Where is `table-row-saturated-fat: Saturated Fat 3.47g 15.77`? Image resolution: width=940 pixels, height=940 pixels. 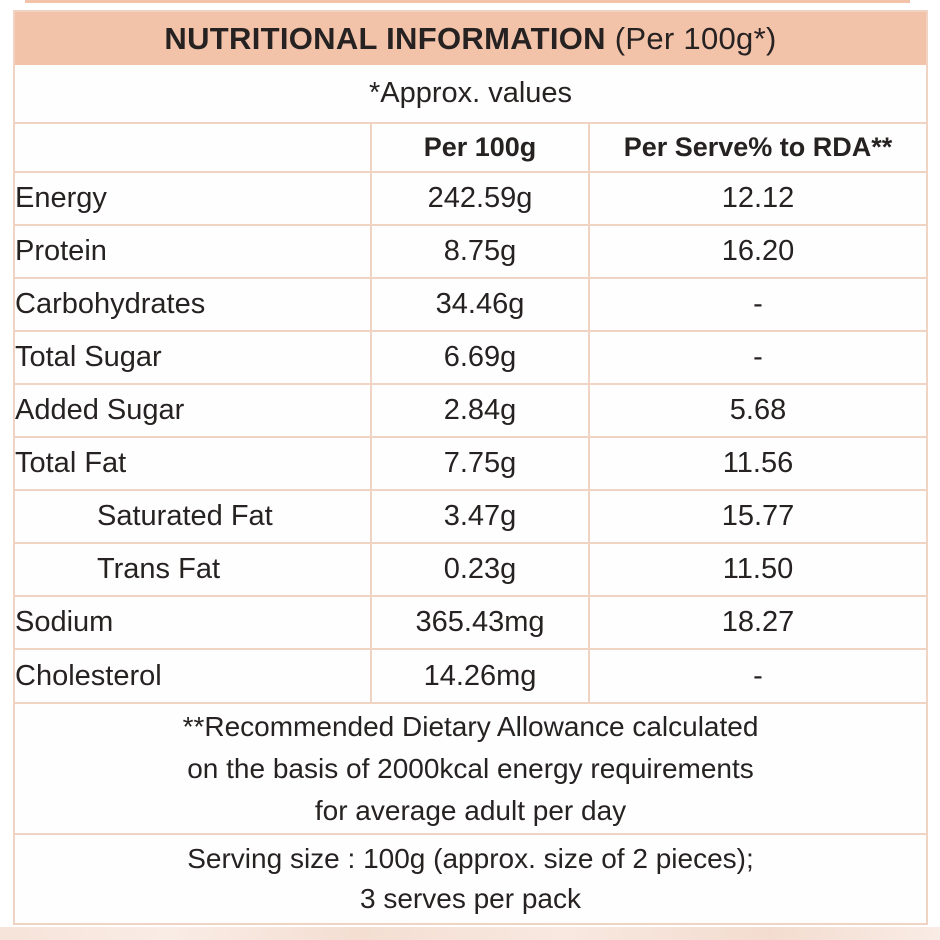
table-row-saturated-fat: Saturated Fat 3.47g 15.77 is located at coordinates (470, 516).